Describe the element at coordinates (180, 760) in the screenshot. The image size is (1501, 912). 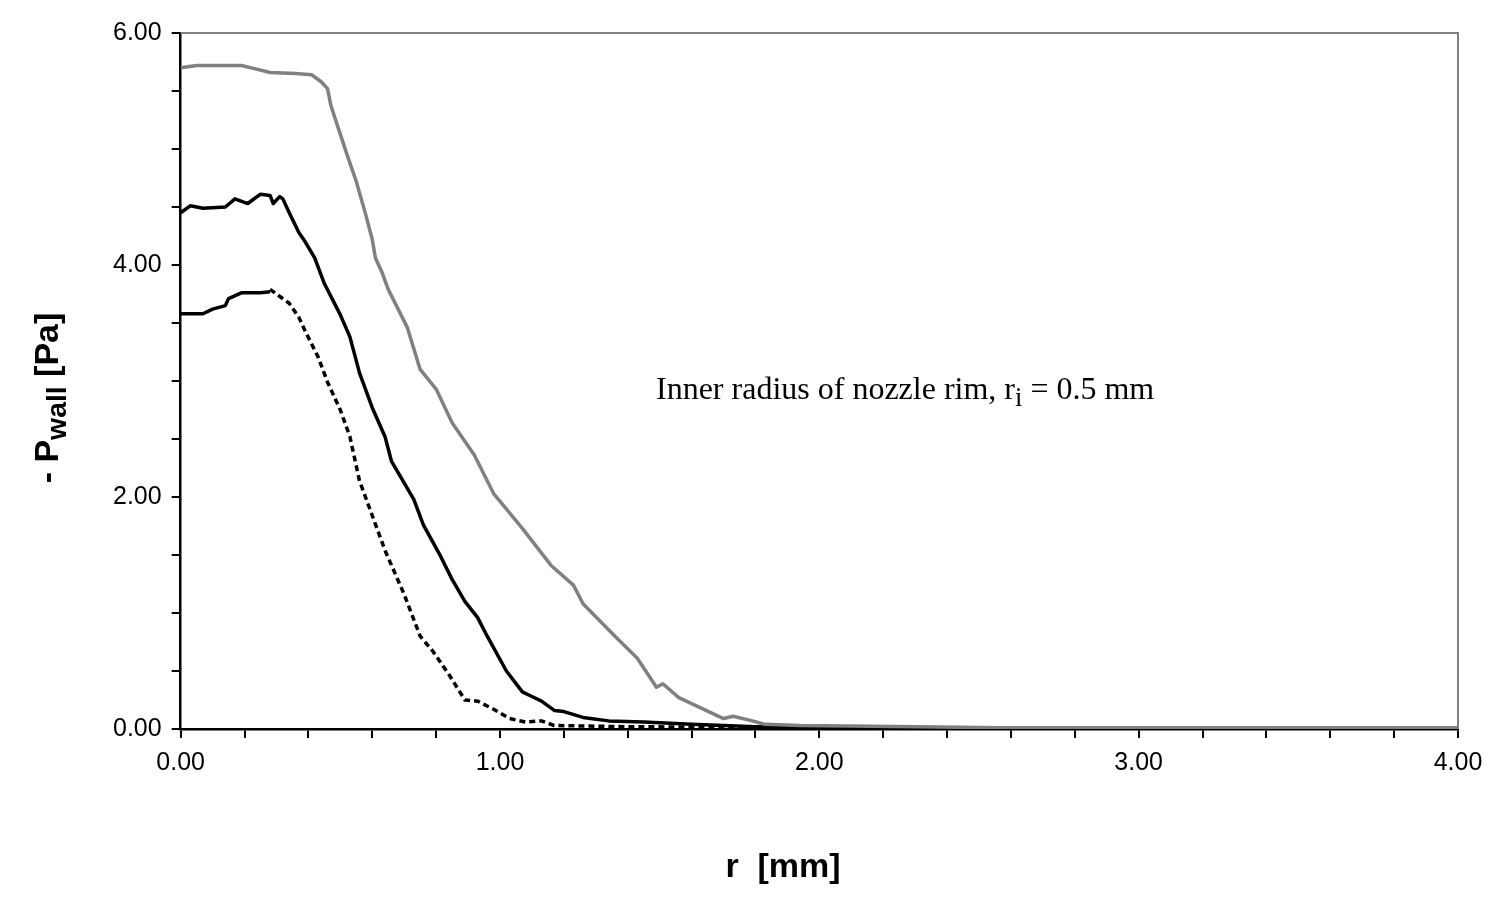
I see `x-tick-label: 0.00` at that location.